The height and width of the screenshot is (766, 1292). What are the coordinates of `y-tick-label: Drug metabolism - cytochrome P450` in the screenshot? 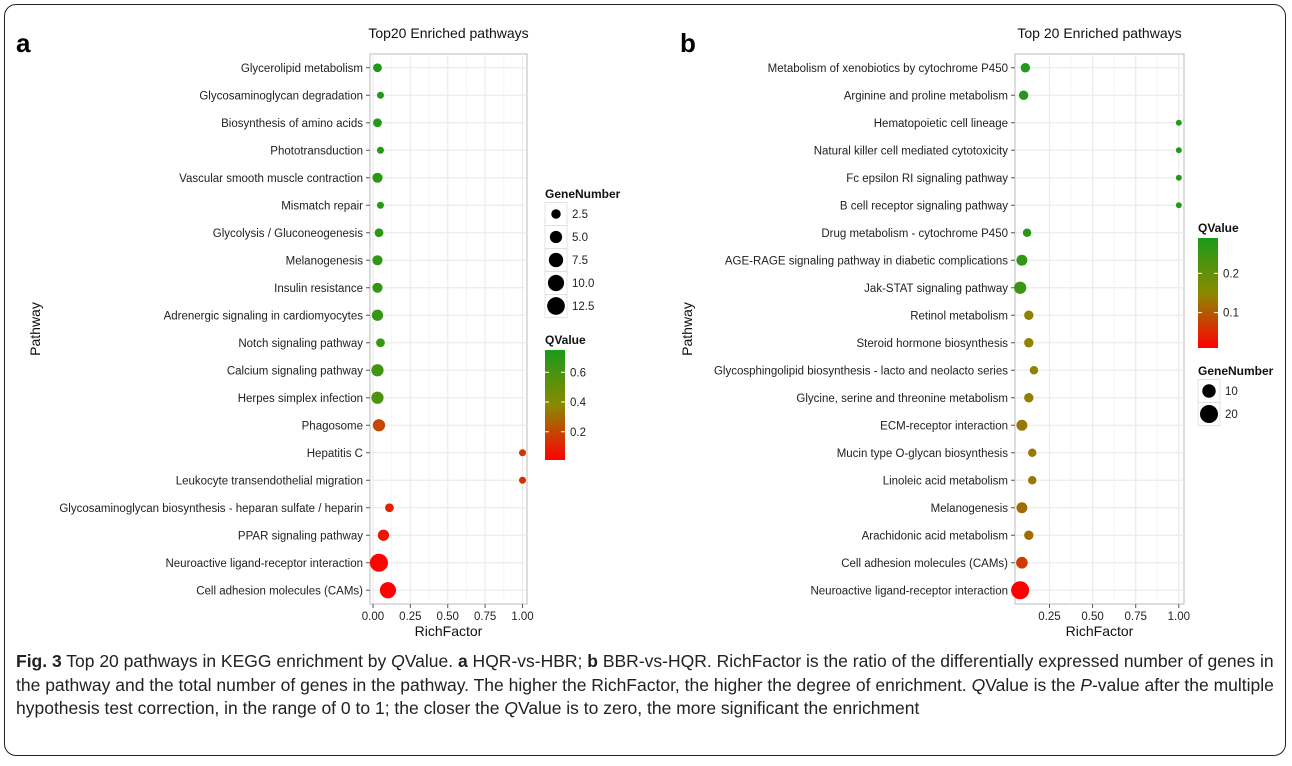 It's located at (914, 234).